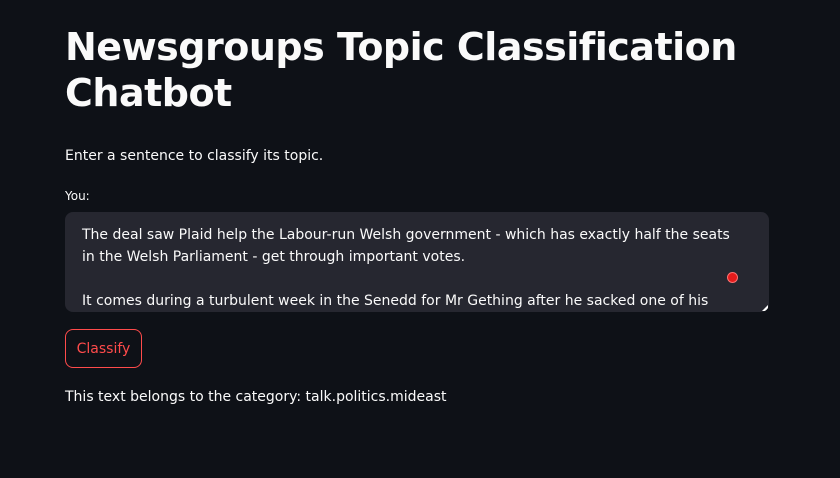  What do you see at coordinates (732, 277) in the screenshot?
I see `record-dot-icon` at bounding box center [732, 277].